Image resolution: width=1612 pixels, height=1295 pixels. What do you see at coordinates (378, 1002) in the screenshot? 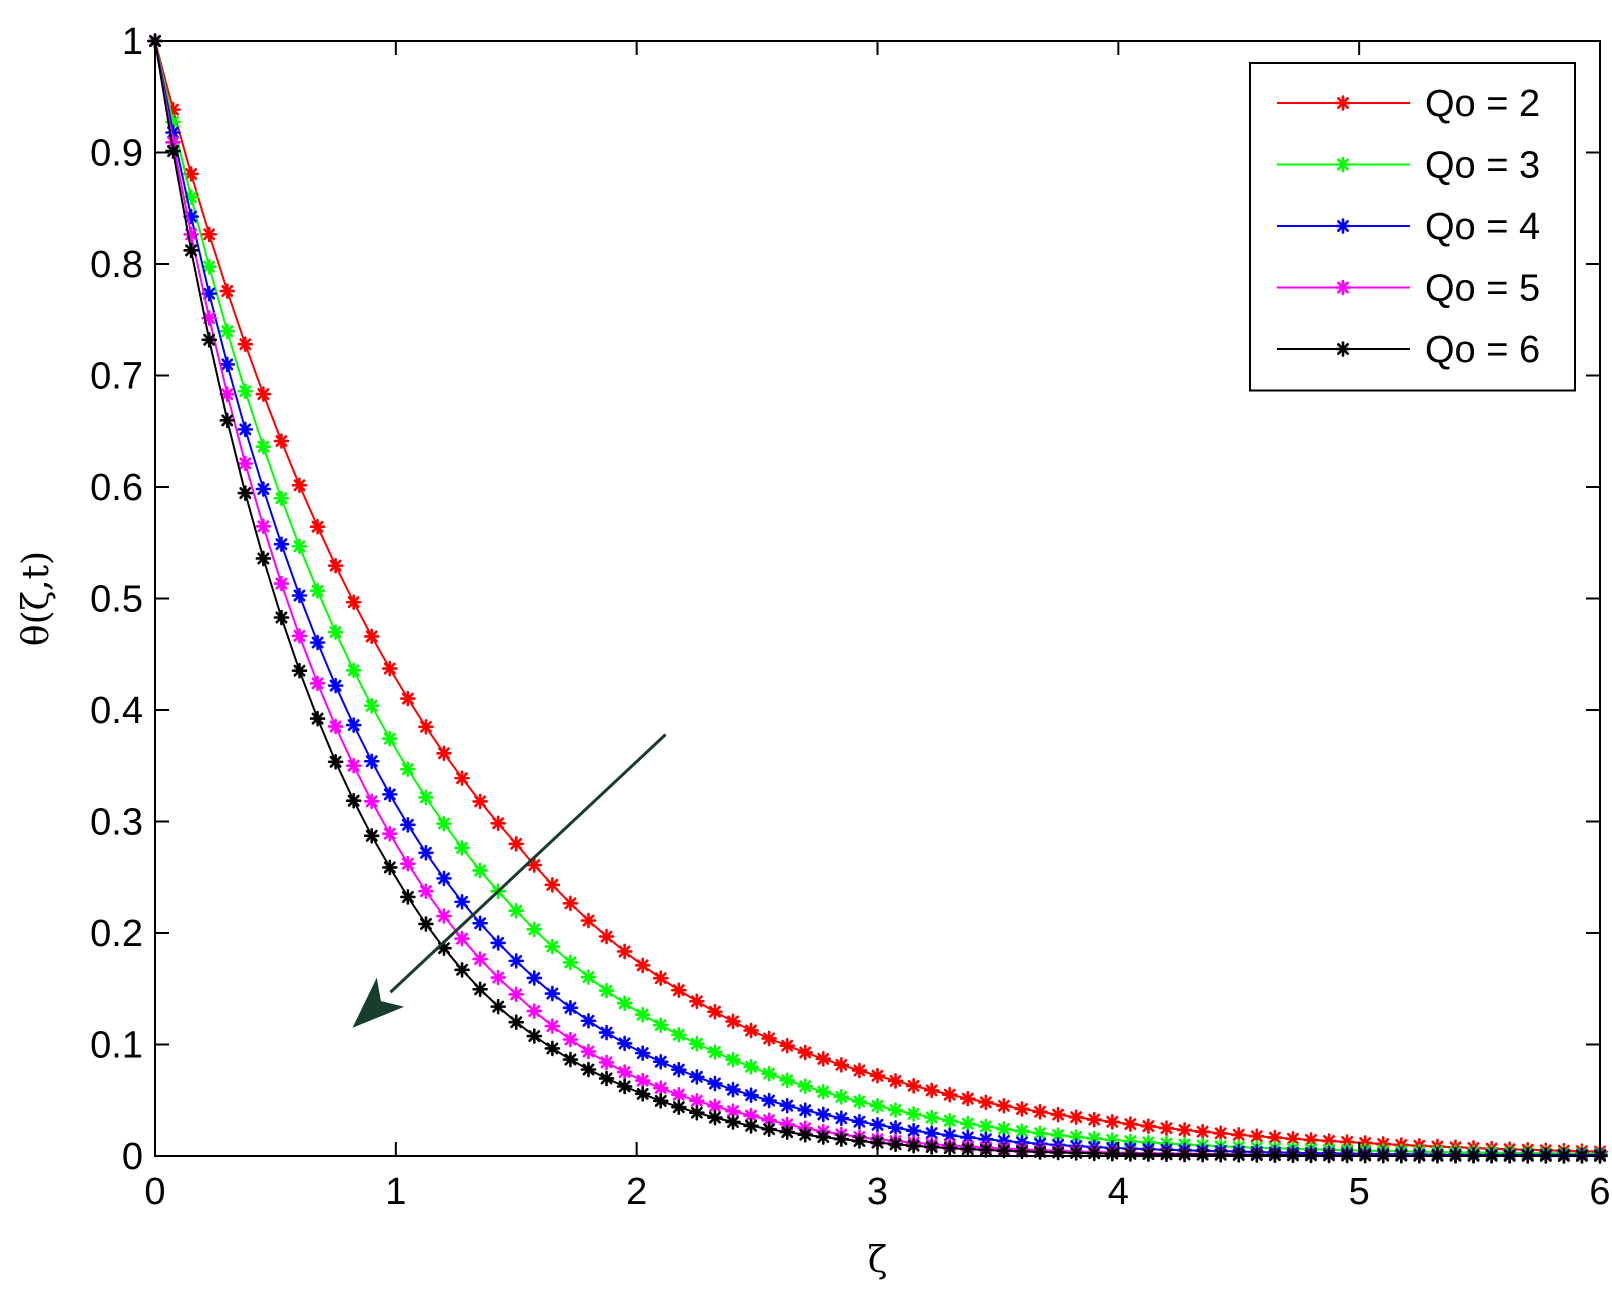
I see `arrow-head` at bounding box center [378, 1002].